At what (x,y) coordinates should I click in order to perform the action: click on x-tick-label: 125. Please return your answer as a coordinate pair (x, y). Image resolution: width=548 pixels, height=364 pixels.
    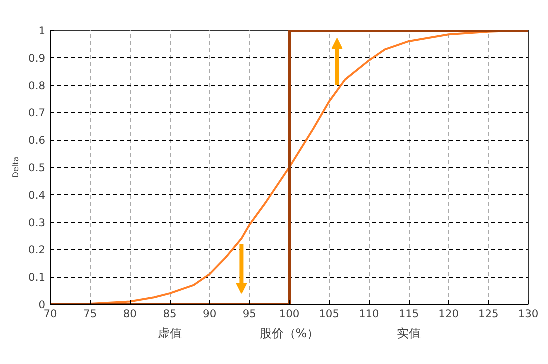
    Looking at the image, I should click on (488, 314).